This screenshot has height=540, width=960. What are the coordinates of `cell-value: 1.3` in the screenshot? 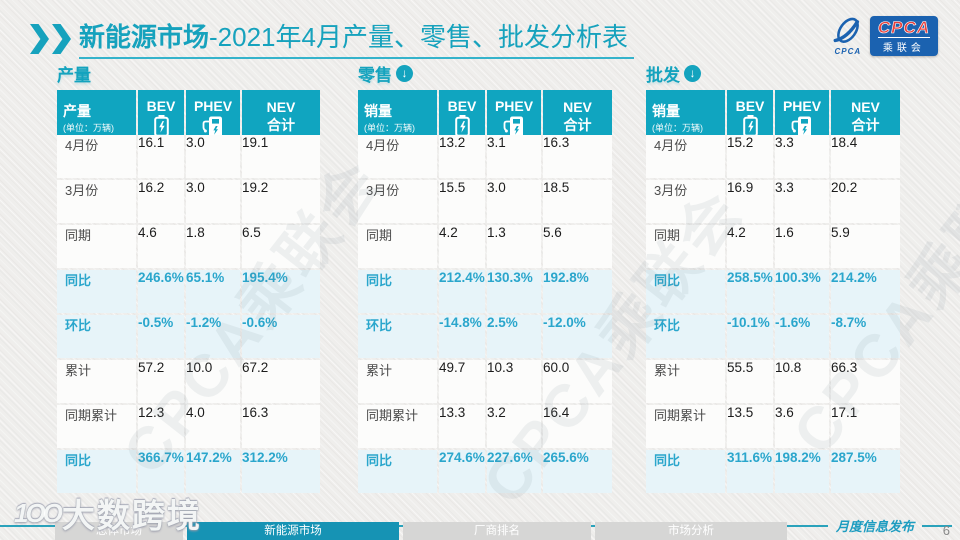 It's located at (514, 246).